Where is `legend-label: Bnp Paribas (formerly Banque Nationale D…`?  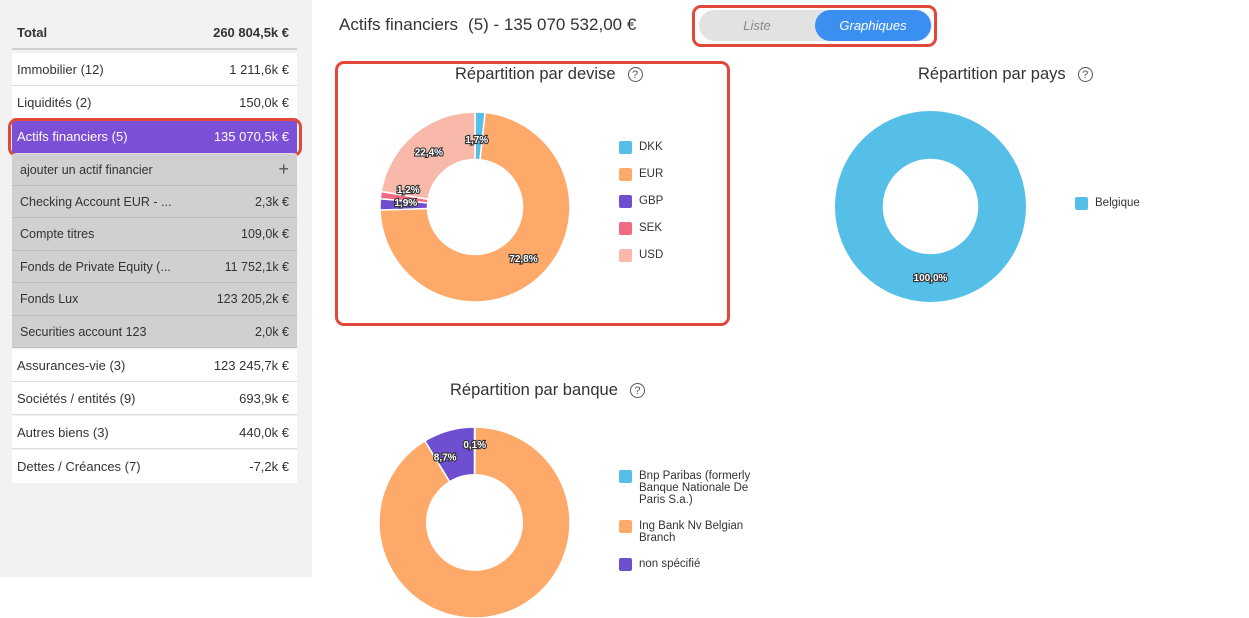
legend-label: Bnp Paribas (formerly Banque Nationale D… is located at coordinates (695, 488).